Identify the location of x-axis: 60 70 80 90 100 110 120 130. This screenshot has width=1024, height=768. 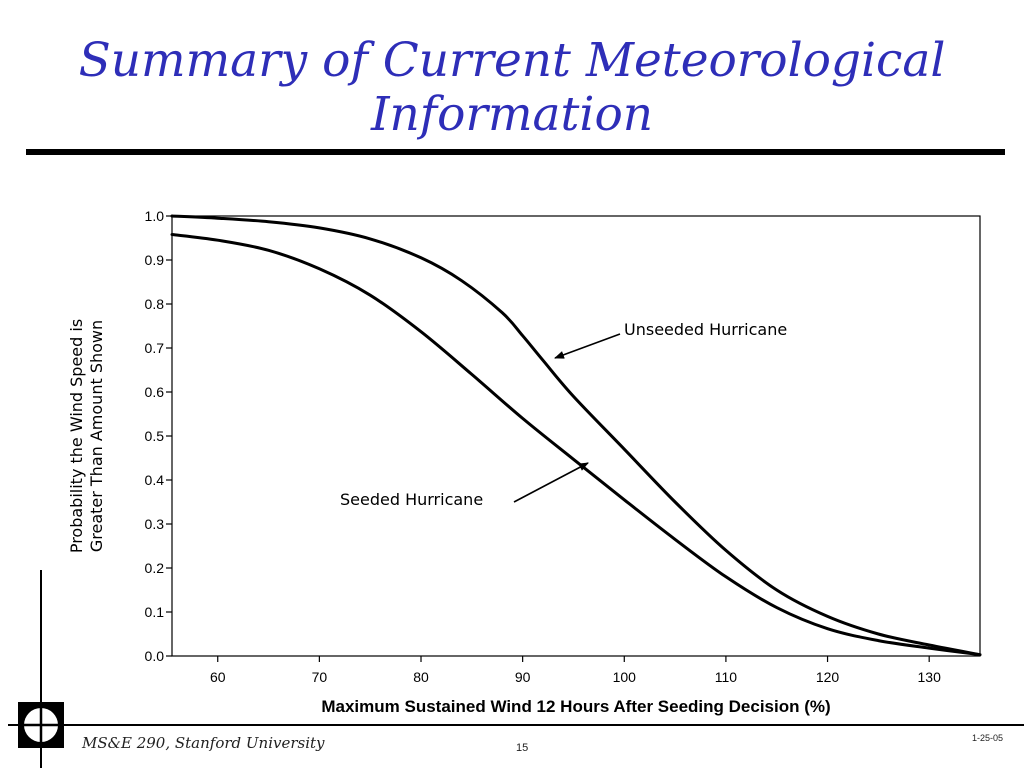
(575, 670).